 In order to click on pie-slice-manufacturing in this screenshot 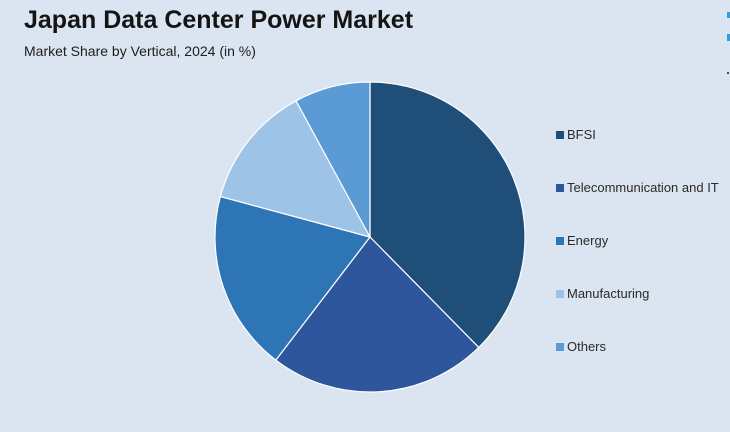, I will do `click(295, 168)`.